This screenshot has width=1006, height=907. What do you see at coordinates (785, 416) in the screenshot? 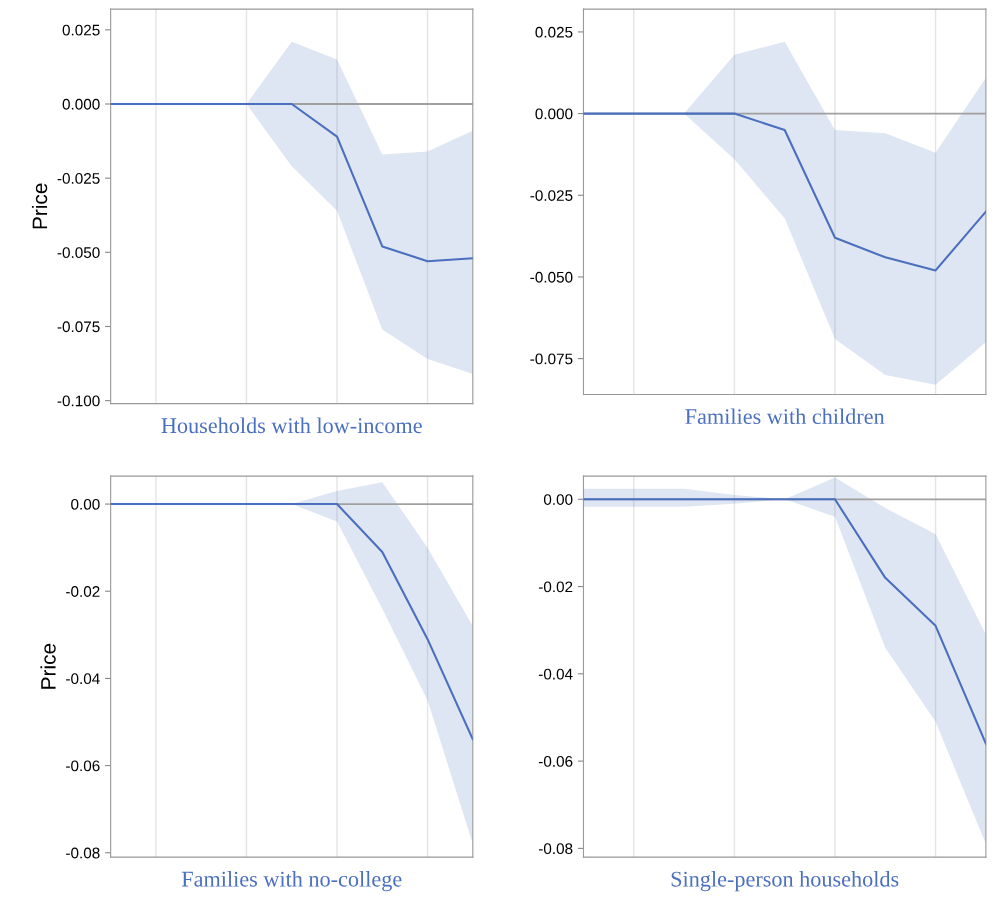
I see `x-axis-title: Families with children` at bounding box center [785, 416].